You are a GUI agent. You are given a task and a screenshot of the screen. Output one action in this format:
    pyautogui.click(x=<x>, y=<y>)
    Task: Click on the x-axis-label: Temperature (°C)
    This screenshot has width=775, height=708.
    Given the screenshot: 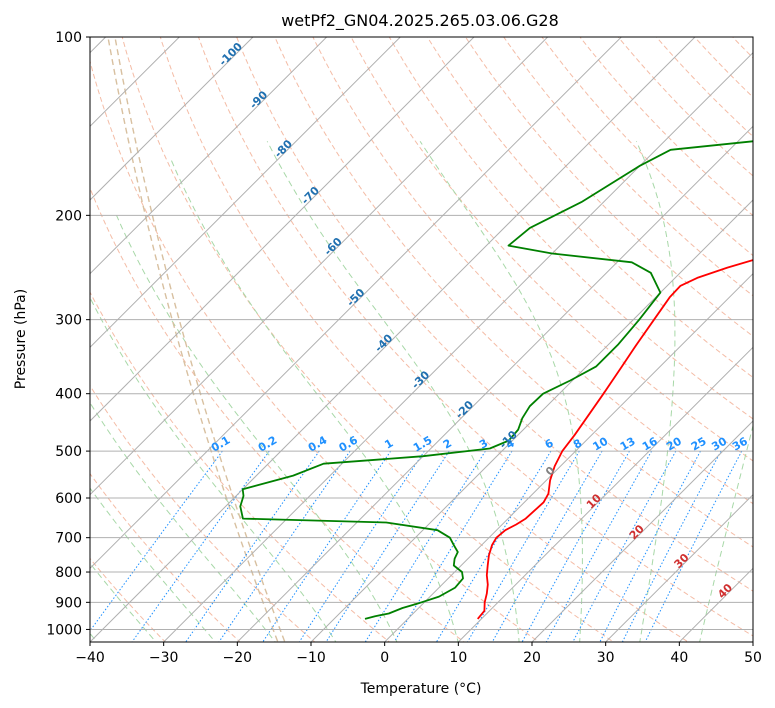 What is the action you would take?
    pyautogui.click(x=421, y=689)
    